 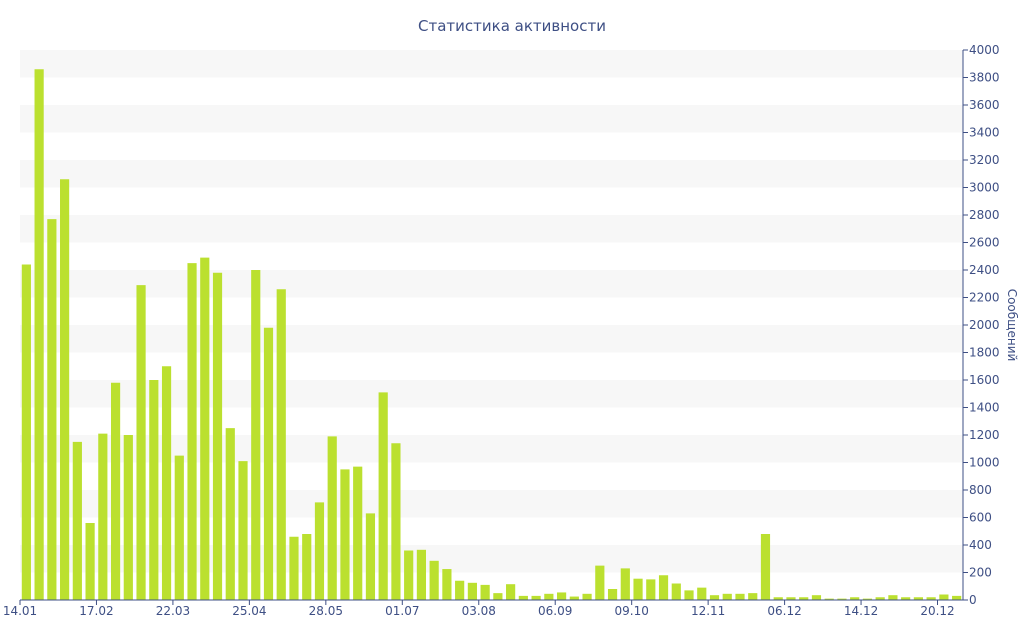 What do you see at coordinates (984, 215) in the screenshot?
I see `y-tick-label: 2800` at bounding box center [984, 215].